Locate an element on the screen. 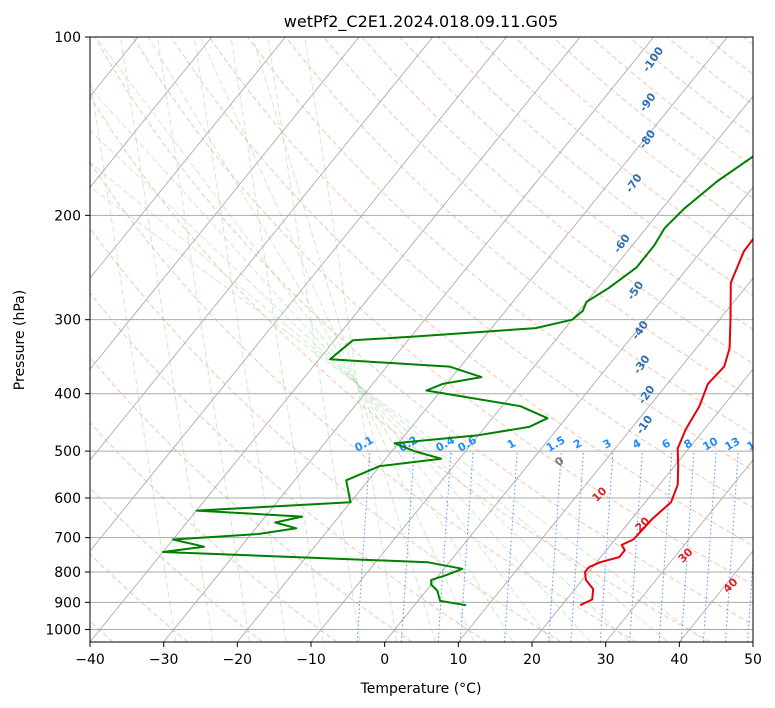 The image size is (775, 708). y-tick-label: 600 is located at coordinates (67, 499).